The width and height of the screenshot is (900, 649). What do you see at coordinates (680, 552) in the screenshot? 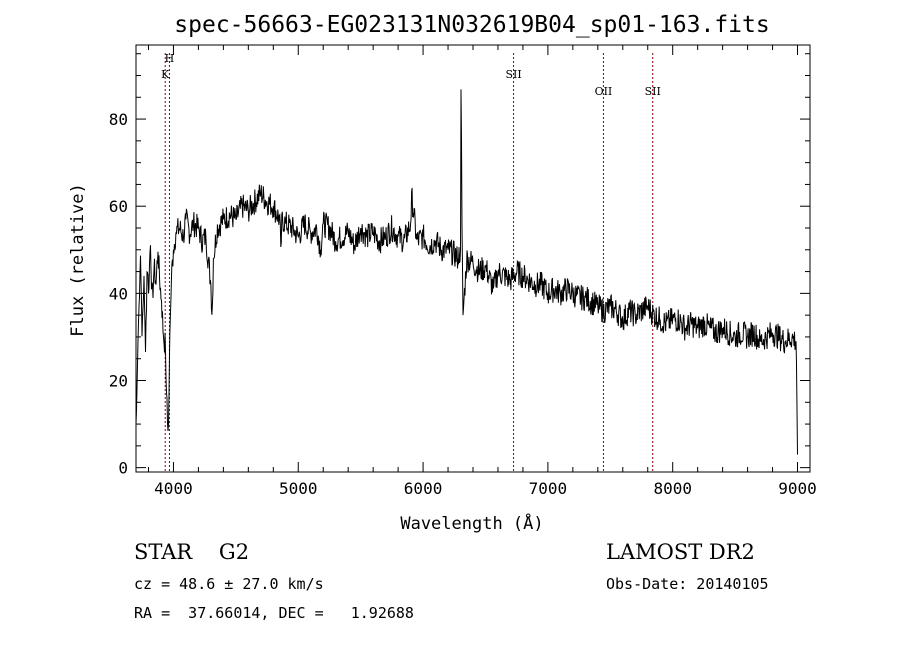
I see `survey-name: LAMOST DR2` at bounding box center [680, 552].